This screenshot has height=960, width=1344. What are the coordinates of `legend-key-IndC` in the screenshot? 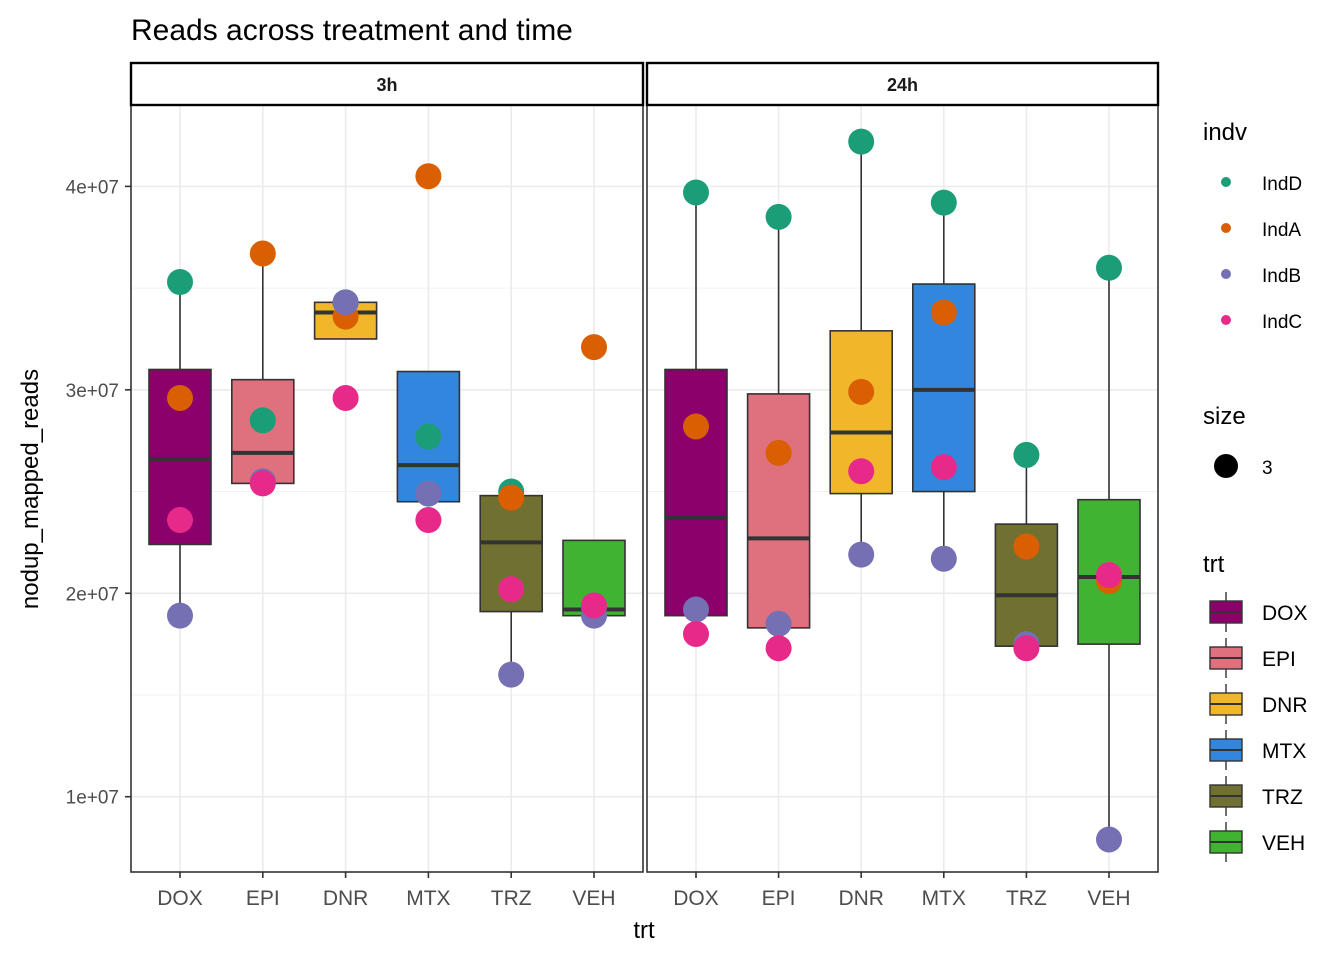 It's located at (1226, 320).